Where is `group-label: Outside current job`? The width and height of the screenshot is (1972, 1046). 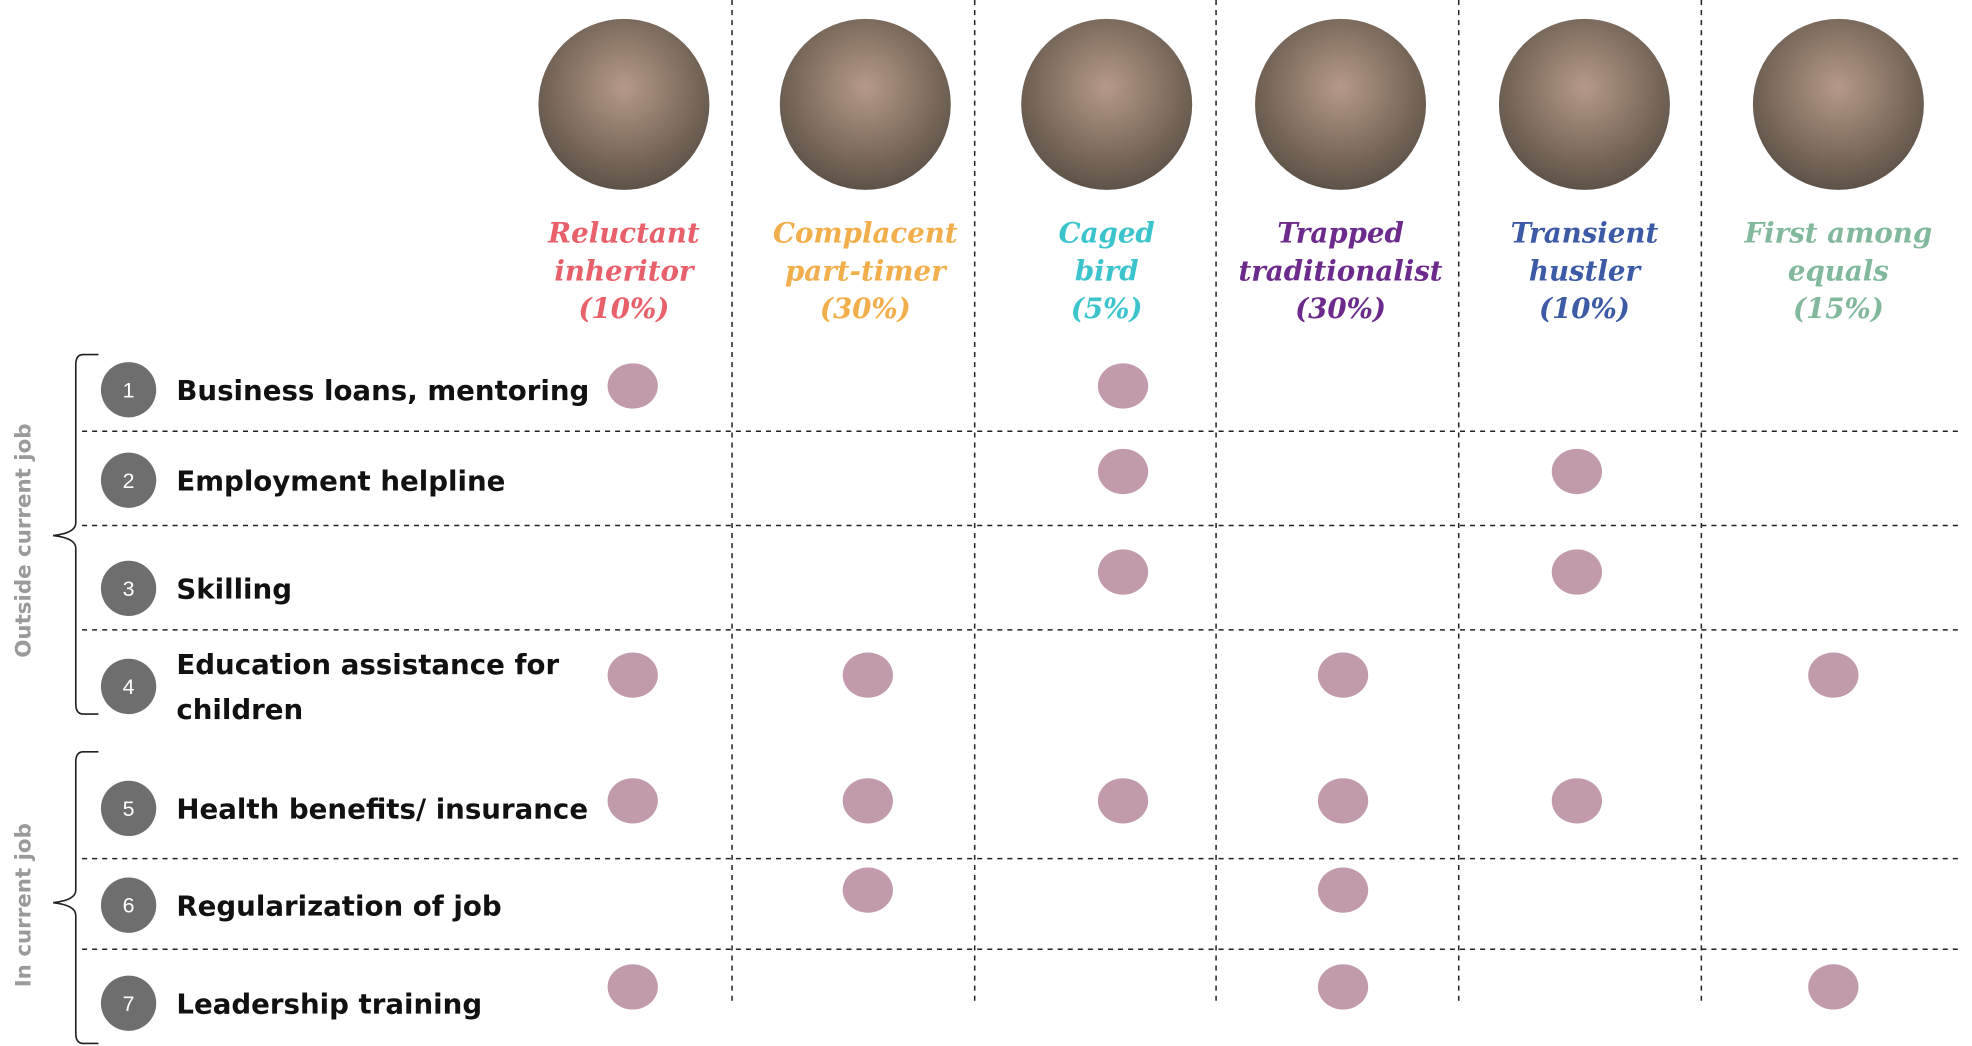 group-label: Outside current job is located at coordinates (24, 540).